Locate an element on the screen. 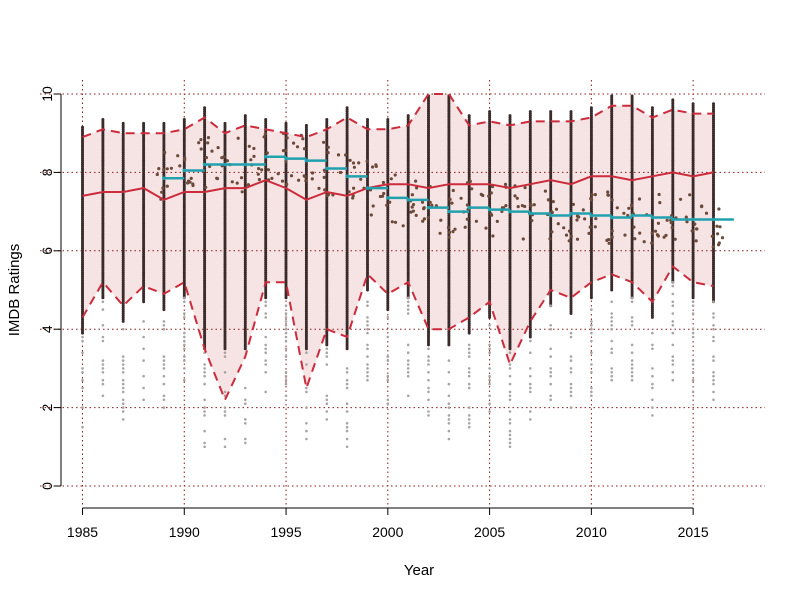 This screenshot has height=600, width=800. year-points-1999 is located at coordinates (367, 250).